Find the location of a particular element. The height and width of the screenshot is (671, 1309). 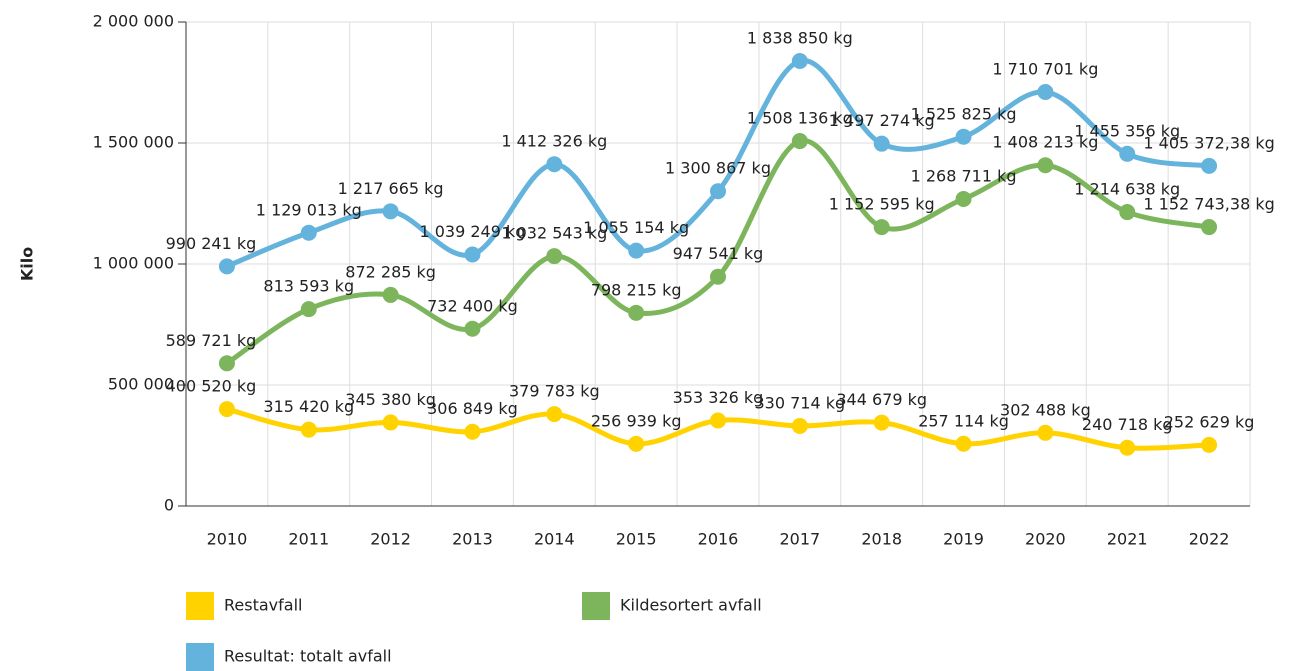

legend-label: Resultat: totalt avfall is located at coordinates (308, 656).